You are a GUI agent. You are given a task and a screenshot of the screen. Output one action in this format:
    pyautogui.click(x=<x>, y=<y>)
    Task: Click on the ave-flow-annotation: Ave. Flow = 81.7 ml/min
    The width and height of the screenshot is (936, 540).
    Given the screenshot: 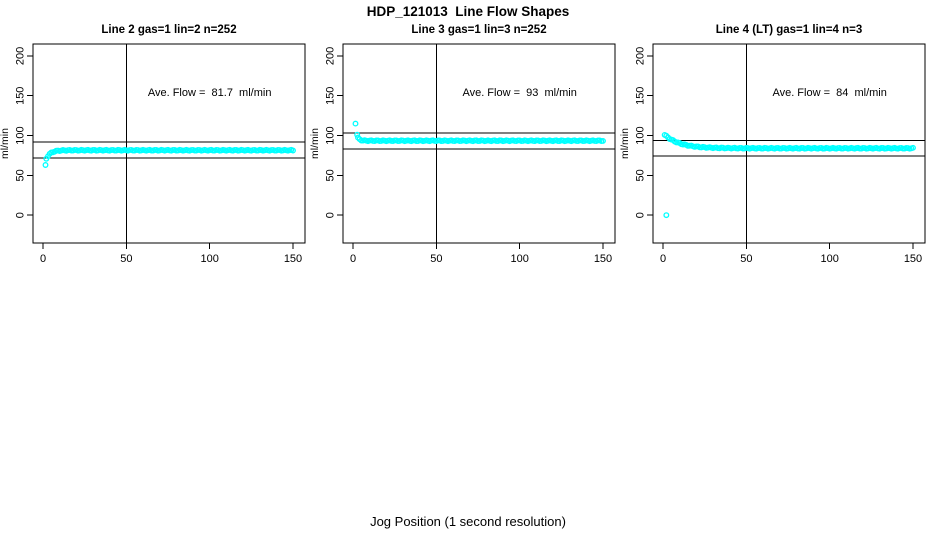 What is the action you would take?
    pyautogui.click(x=209, y=93)
    